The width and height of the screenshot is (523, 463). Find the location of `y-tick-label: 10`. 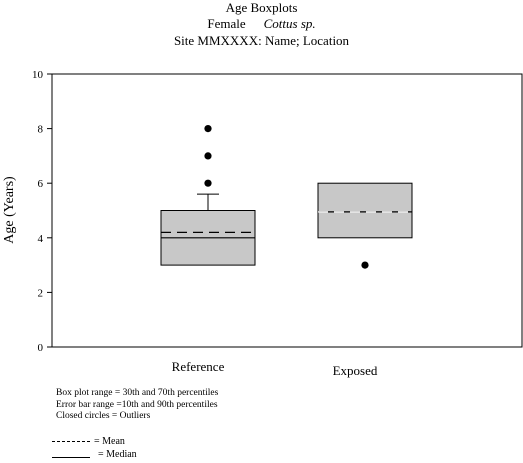

y-tick-label: 10 is located at coordinates (38, 75).